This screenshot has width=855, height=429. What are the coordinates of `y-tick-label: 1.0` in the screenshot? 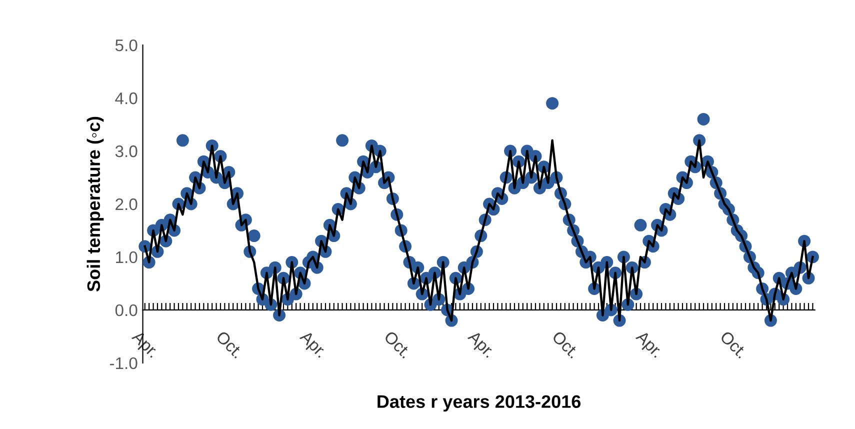 It's located at (127, 257).